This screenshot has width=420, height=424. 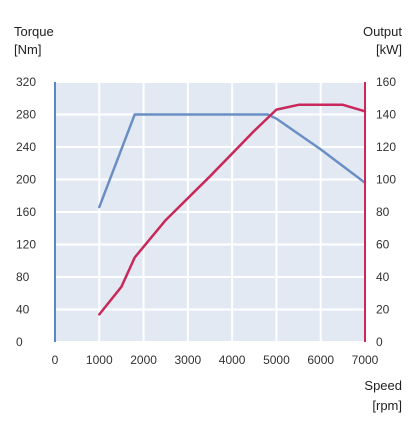 I want to click on left-axis-title: Torque, so click(x=34, y=31).